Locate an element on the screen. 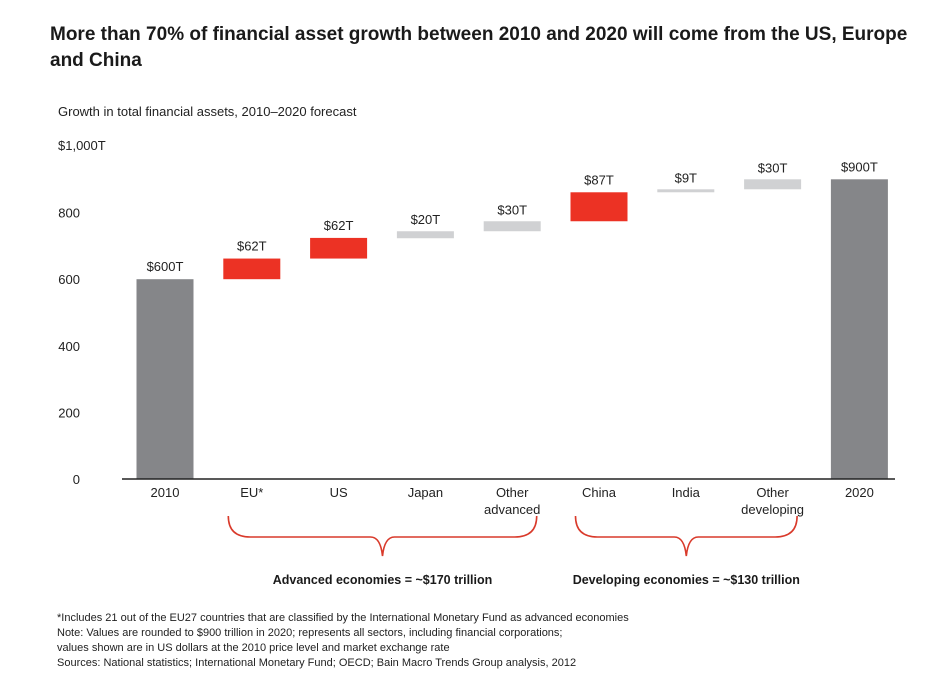 The height and width of the screenshot is (690, 950). category-label: advanced is located at coordinates (512, 509).